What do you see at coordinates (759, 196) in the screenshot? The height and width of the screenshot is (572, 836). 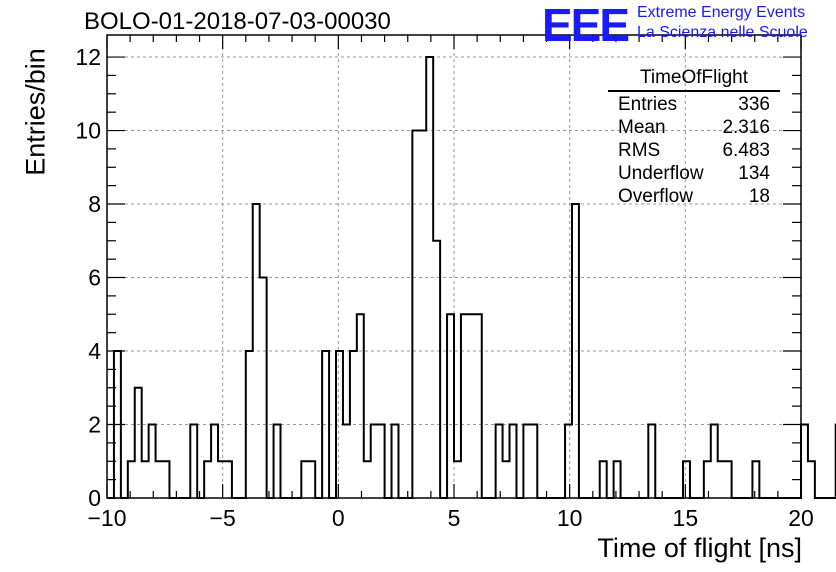 I see `stats-value: 18` at bounding box center [759, 196].